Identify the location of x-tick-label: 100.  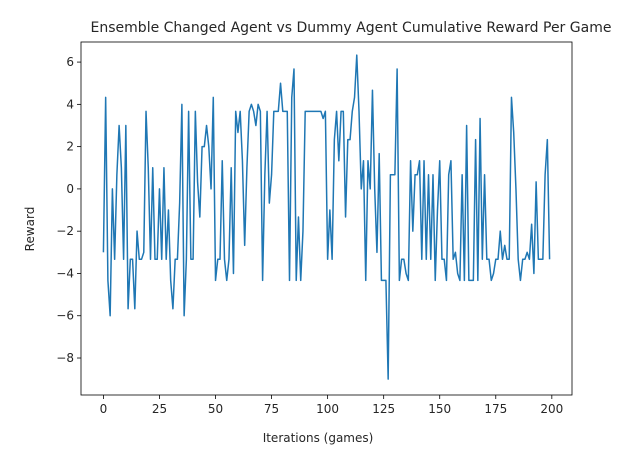
(327, 409).